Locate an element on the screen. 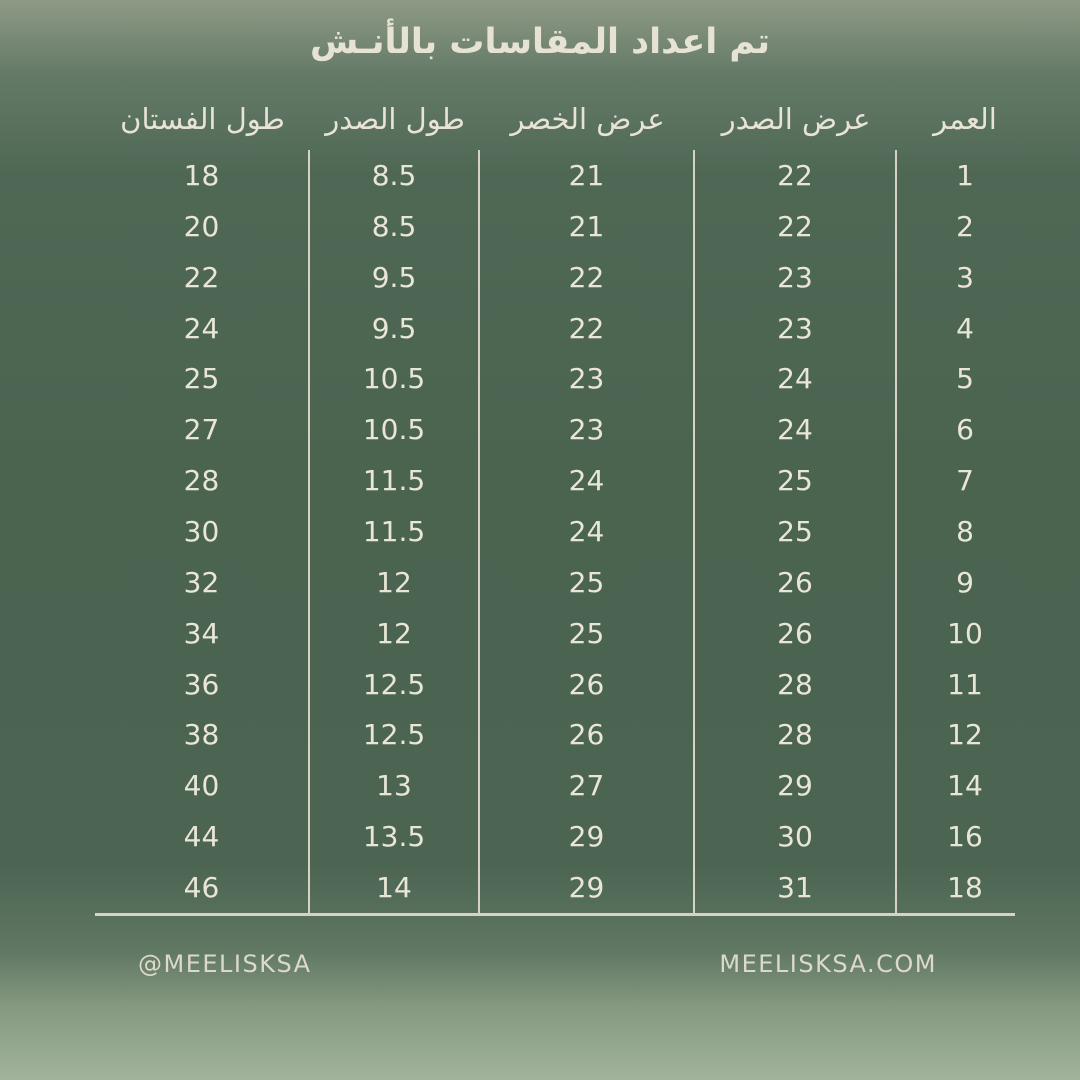  website-url: MEELISKSA.COM is located at coordinates (828, 964).